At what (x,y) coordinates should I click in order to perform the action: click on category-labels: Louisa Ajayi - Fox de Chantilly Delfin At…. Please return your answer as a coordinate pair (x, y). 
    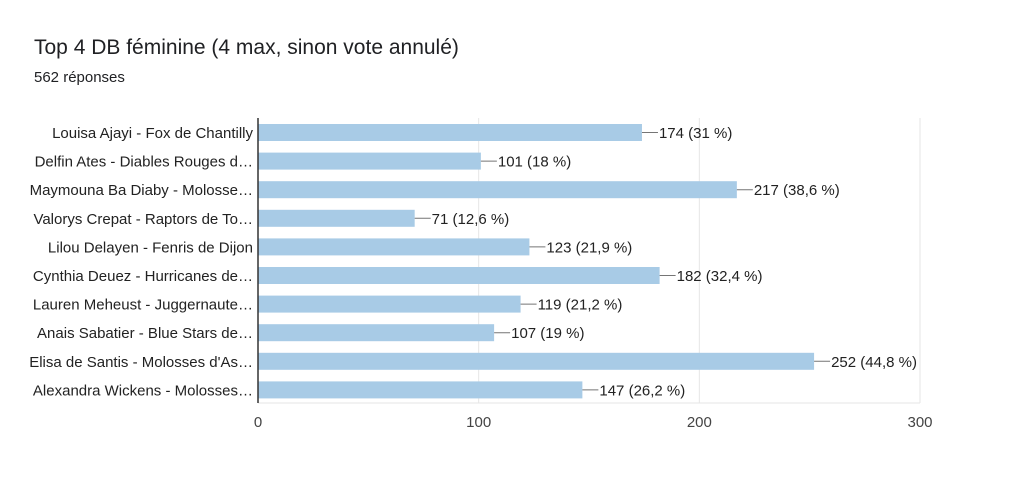
    Looking at the image, I should click on (141, 262).